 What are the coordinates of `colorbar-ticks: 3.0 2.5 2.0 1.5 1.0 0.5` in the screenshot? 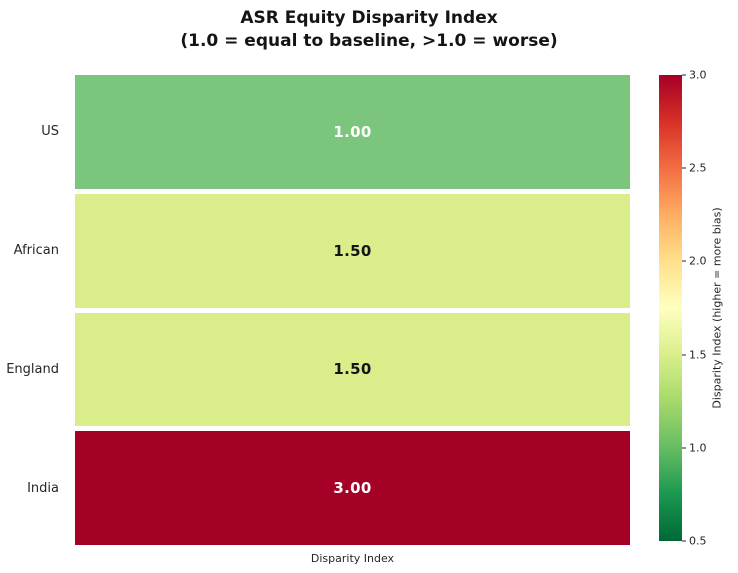 It's located at (700, 308).